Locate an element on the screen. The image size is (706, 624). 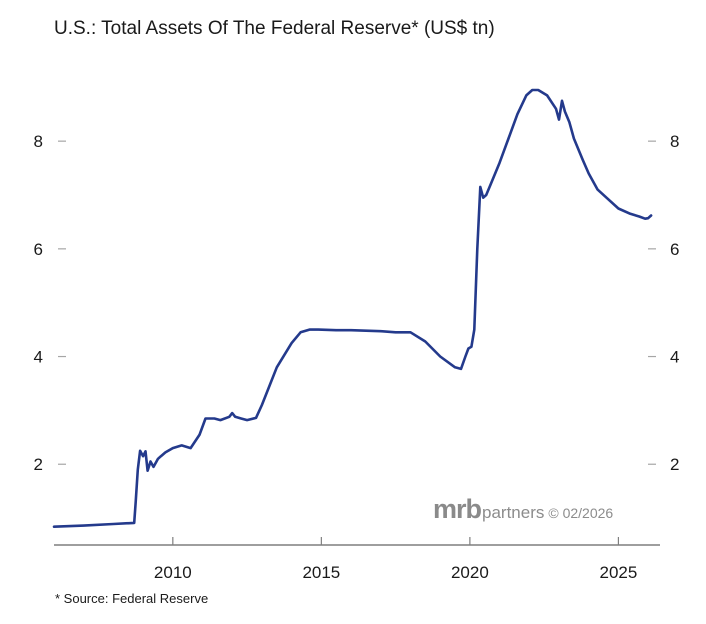
x-tick-label: 2010 is located at coordinates (173, 572).